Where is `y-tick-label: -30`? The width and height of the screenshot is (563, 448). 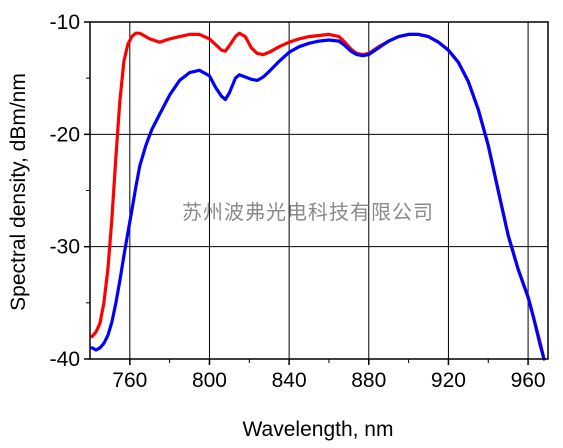
y-tick-label: -30 is located at coordinates (65, 247).